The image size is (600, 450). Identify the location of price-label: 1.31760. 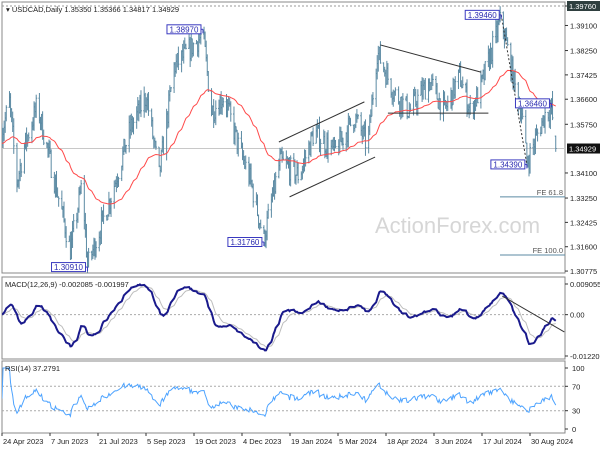
(244, 242).